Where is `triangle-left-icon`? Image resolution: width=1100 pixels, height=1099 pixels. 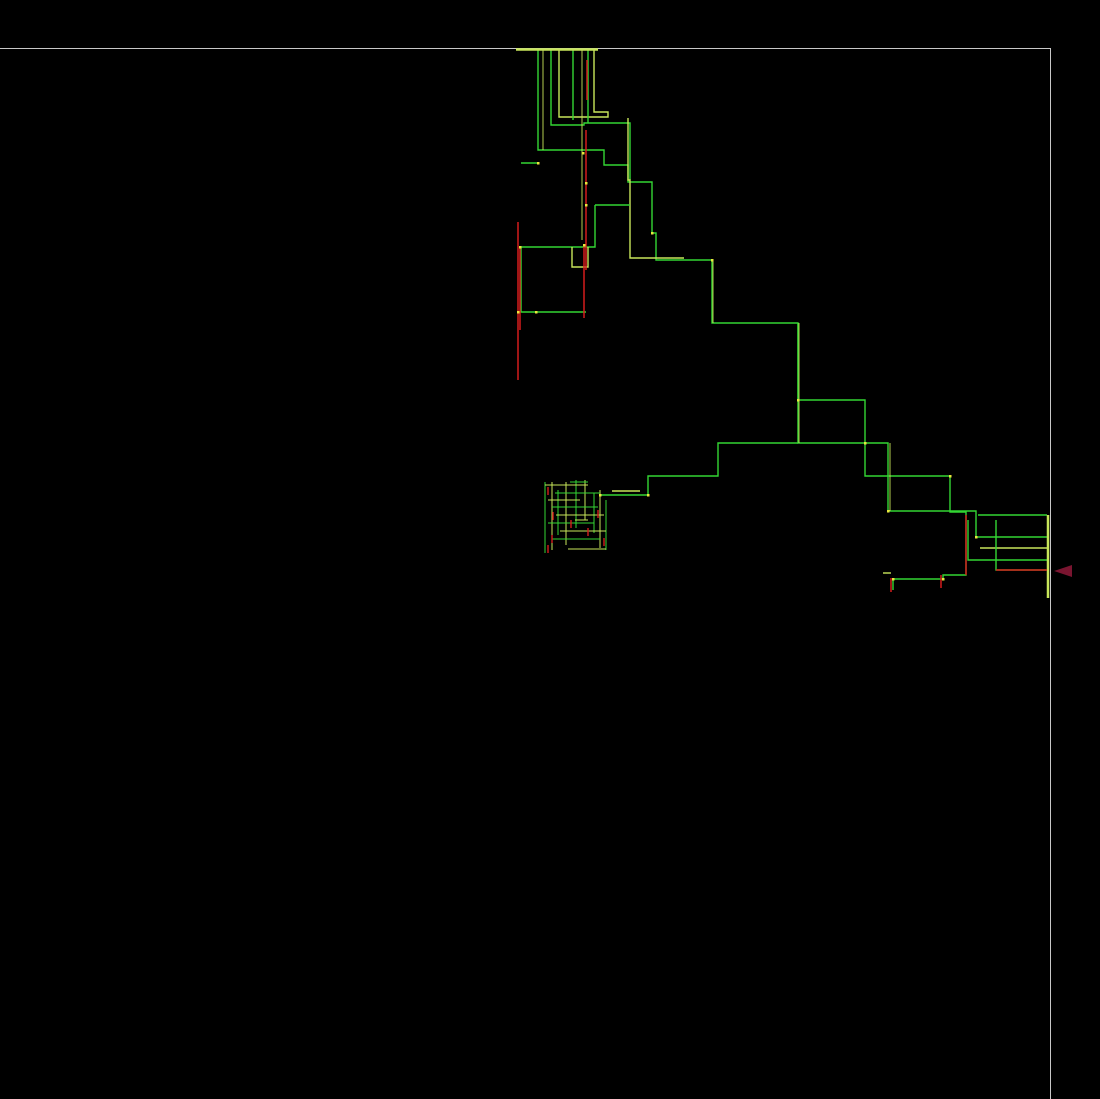
triangle-left-icon is located at coordinates (1063, 571).